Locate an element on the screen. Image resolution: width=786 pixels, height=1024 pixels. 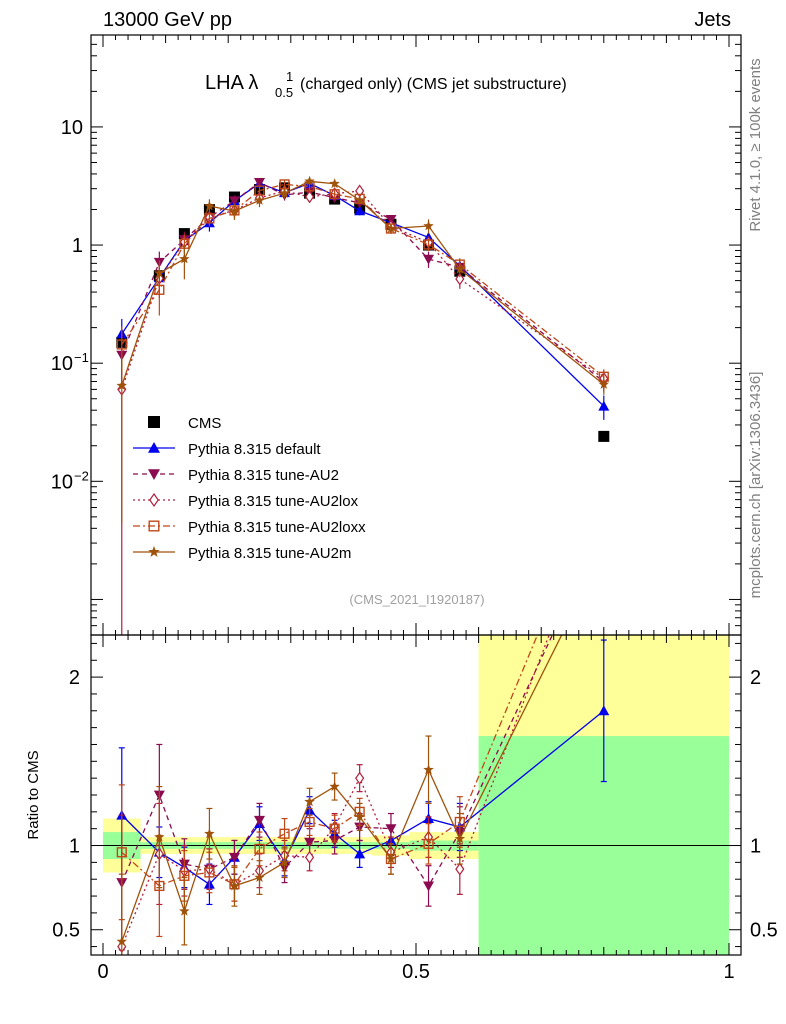
ratio-y-tick-label: 1 is located at coordinates (74, 847).